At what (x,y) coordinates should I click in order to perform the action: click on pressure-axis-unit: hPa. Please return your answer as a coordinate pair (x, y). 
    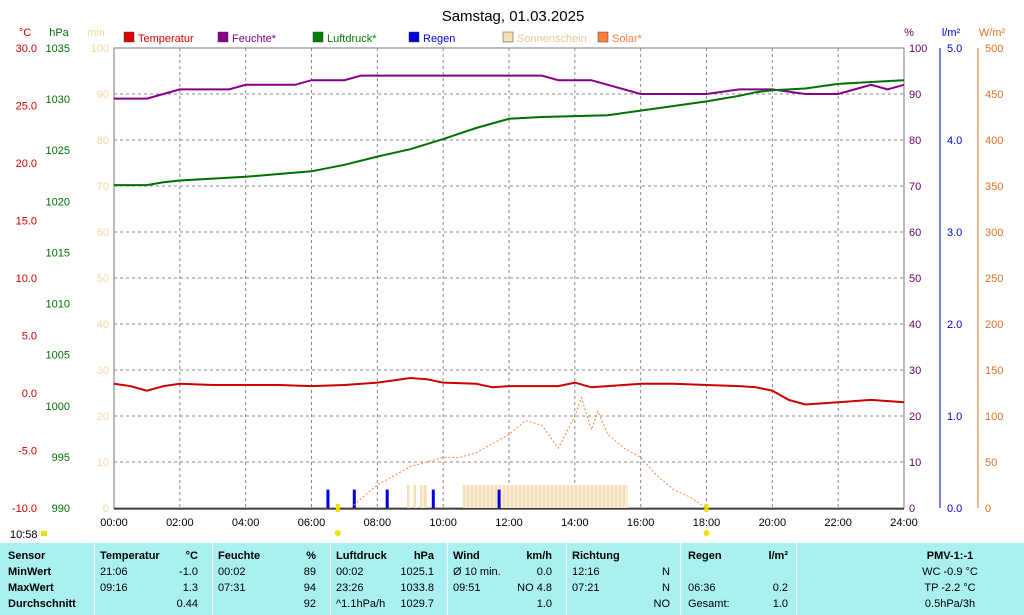
    Looking at the image, I should click on (59, 33).